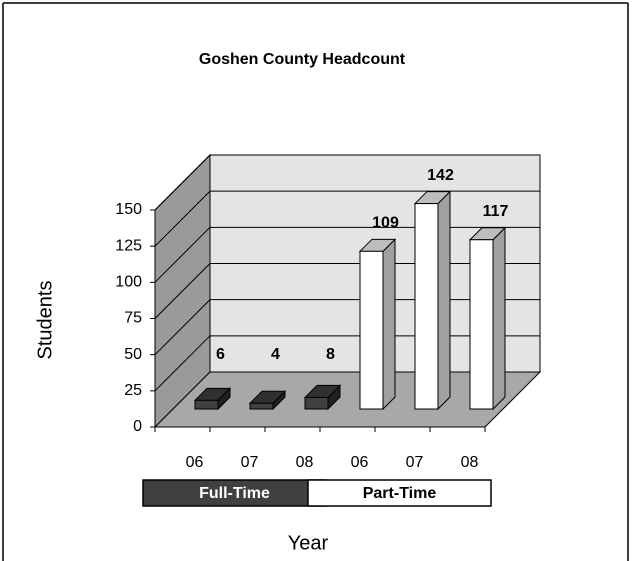 This screenshot has width=632, height=561. Describe the element at coordinates (133, 354) in the screenshot. I see `y-tick-label: 50` at that location.